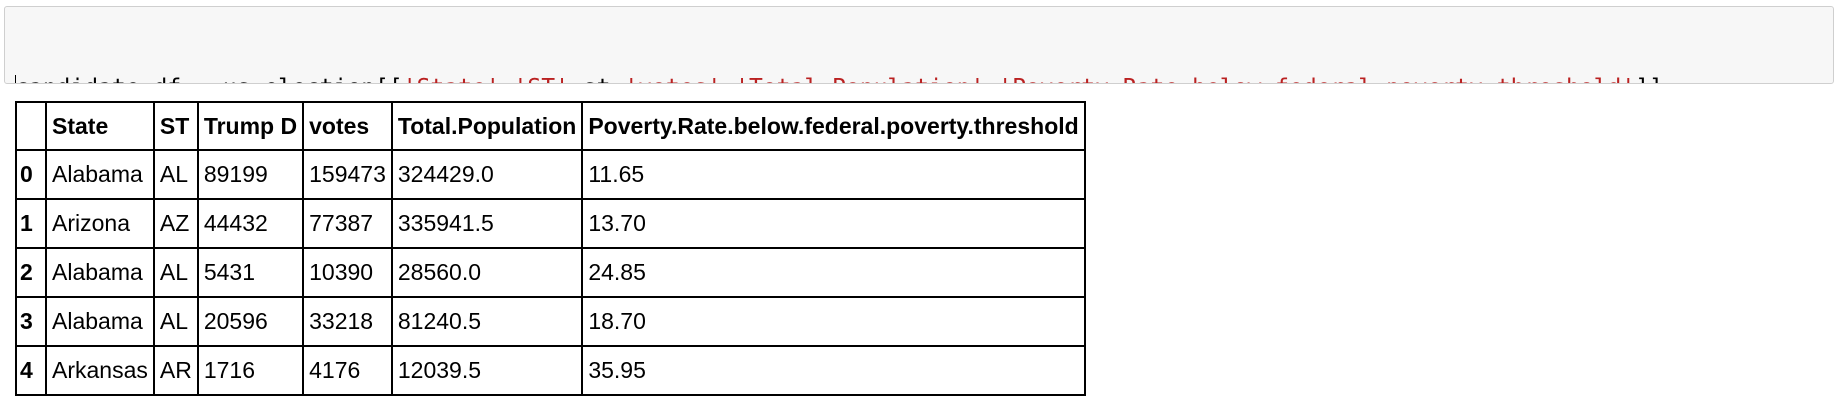  I want to click on code-token: ]], so click(1649, 79).